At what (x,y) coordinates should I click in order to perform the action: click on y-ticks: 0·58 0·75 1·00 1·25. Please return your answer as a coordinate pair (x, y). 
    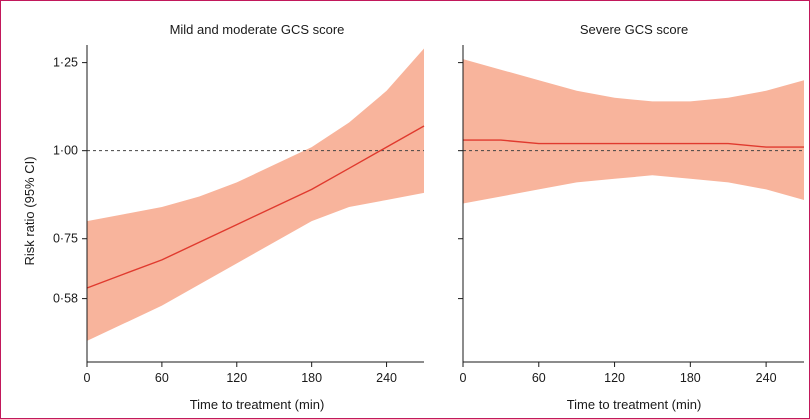
    Looking at the image, I should click on (70, 181).